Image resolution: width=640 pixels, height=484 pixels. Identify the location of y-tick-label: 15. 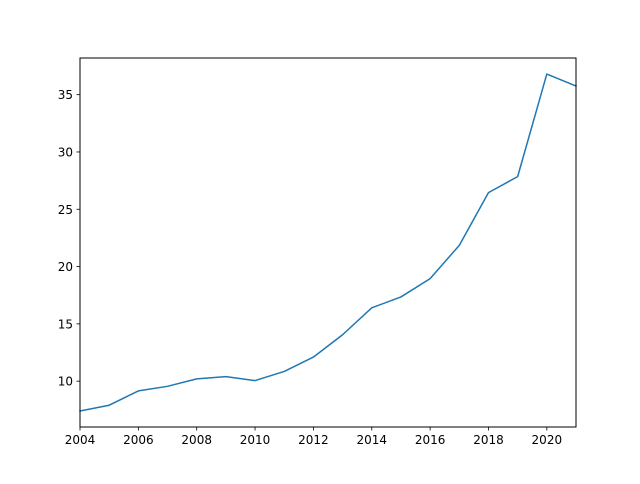
(65, 324).